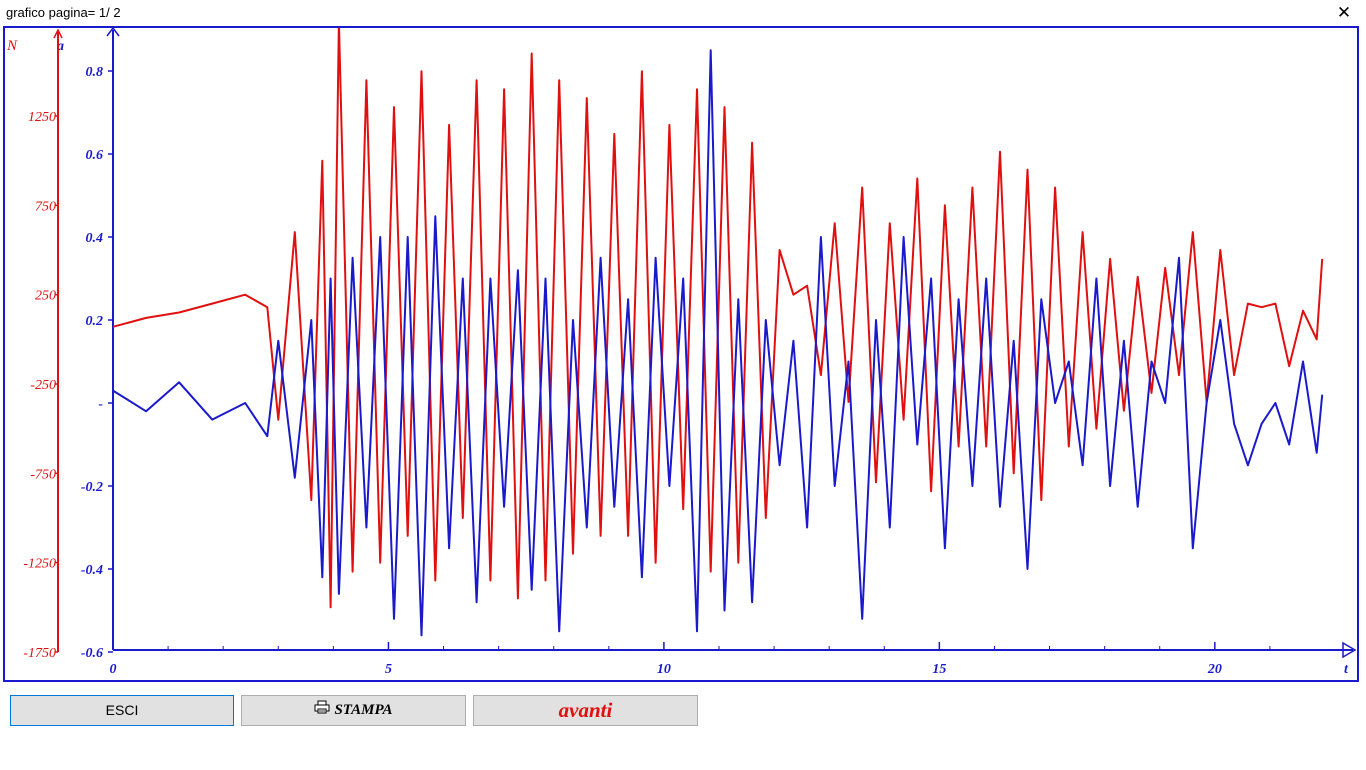 The height and width of the screenshot is (770, 1366). Describe the element at coordinates (60, 46) in the screenshot. I see `a-axis-label: a` at that location.